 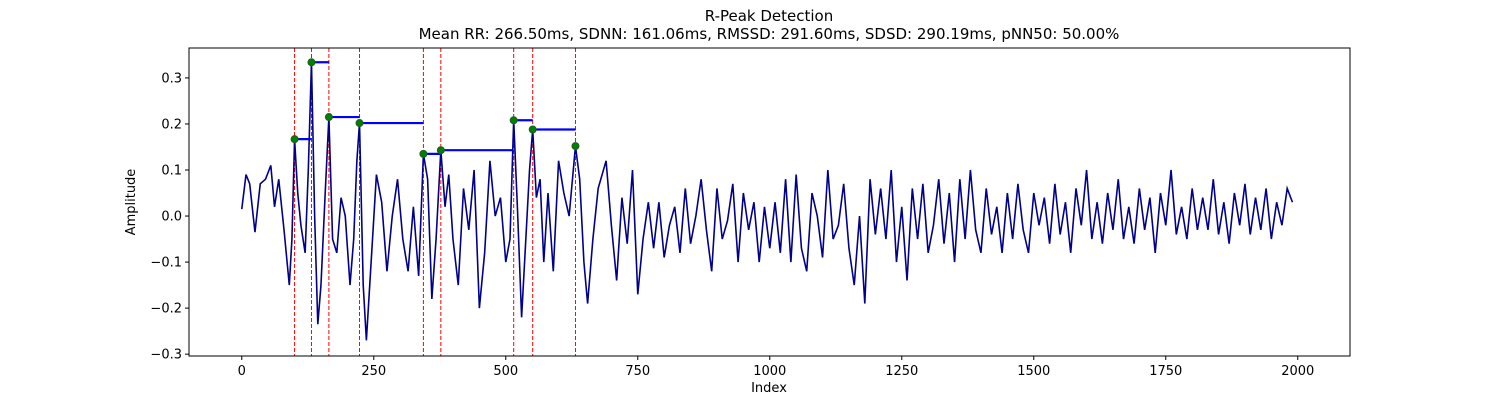 I want to click on y-tick-label: 0.3, so click(x=171, y=78).